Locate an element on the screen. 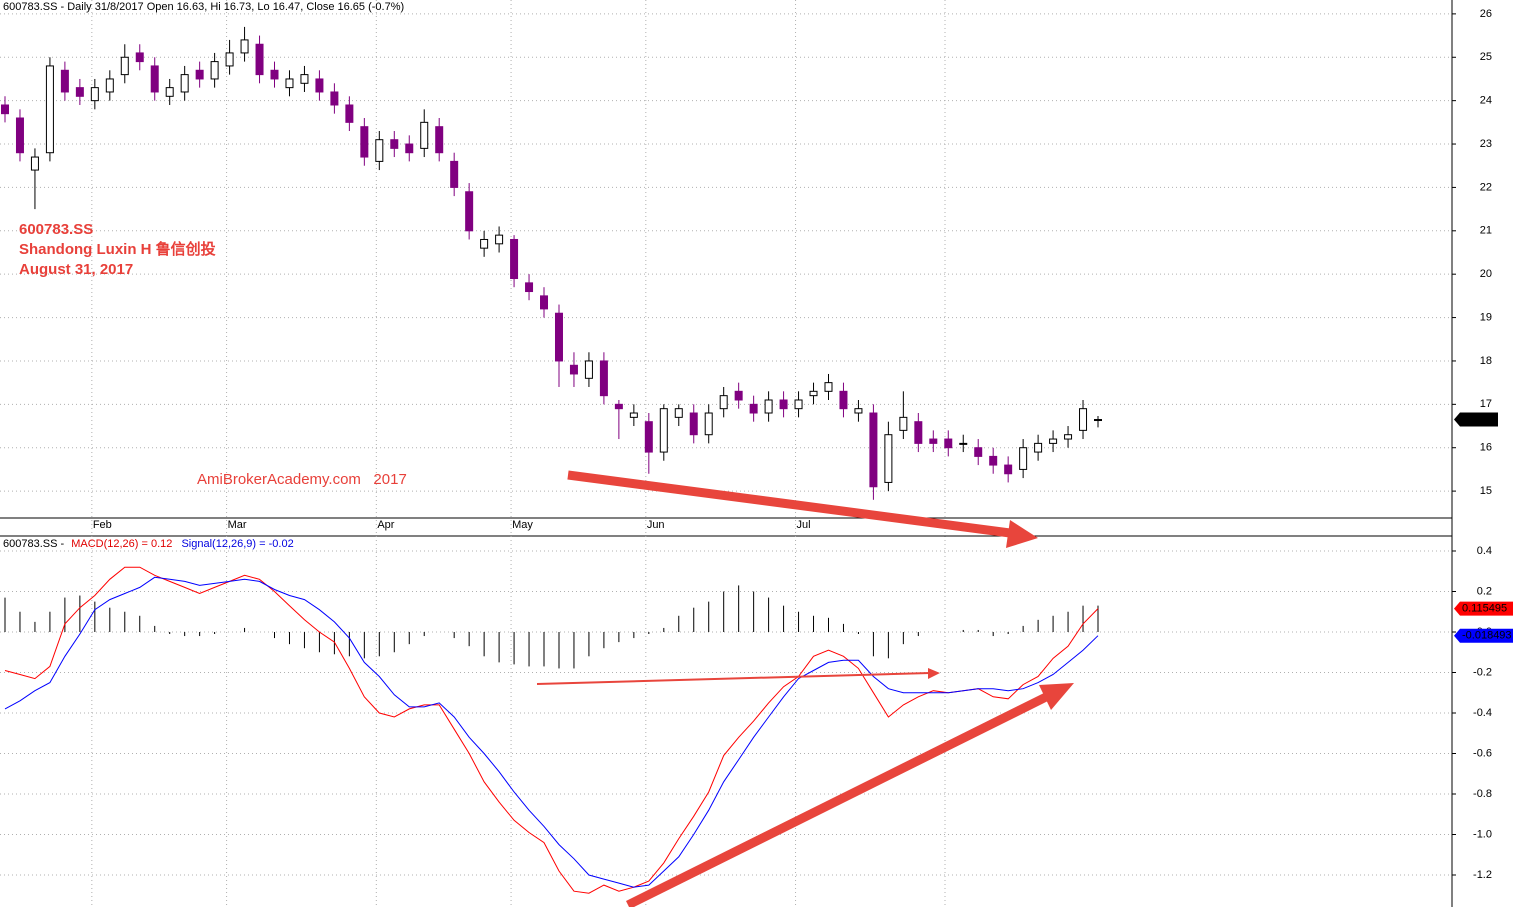 This screenshot has width=1513, height=907. x-tick-label: Jun is located at coordinates (656, 525).